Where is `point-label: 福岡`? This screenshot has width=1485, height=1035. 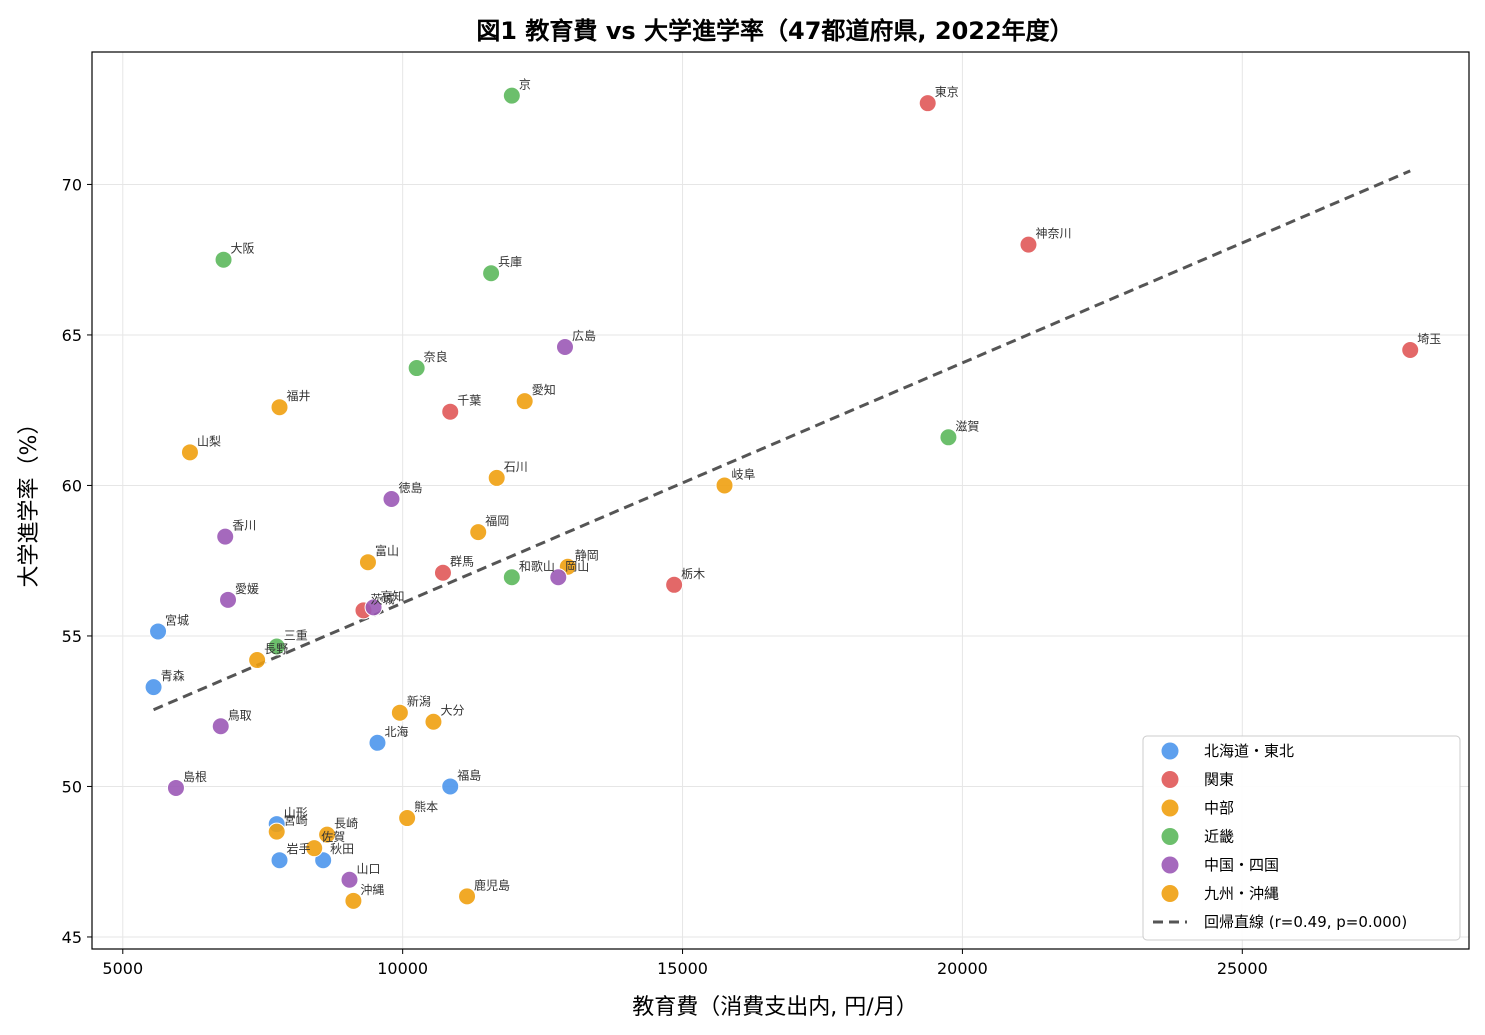 point-label: 福岡 is located at coordinates (497, 520).